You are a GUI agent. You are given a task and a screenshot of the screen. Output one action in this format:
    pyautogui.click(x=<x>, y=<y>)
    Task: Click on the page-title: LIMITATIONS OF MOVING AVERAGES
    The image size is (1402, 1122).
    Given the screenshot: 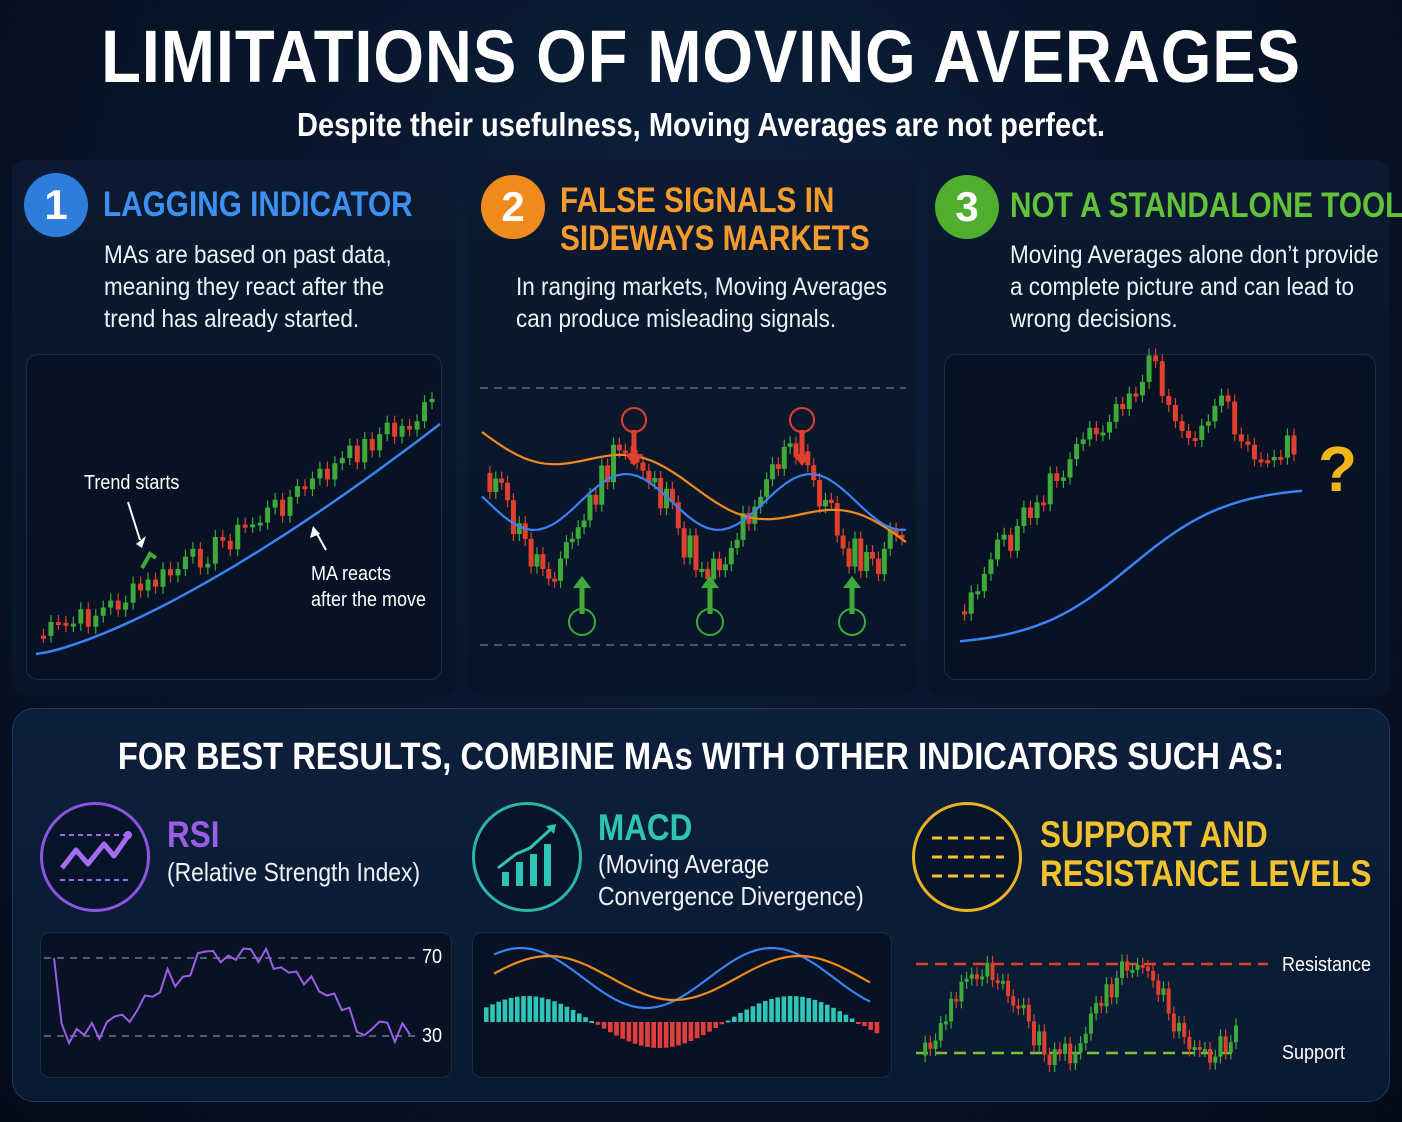 What is the action you would take?
    pyautogui.click(x=701, y=56)
    